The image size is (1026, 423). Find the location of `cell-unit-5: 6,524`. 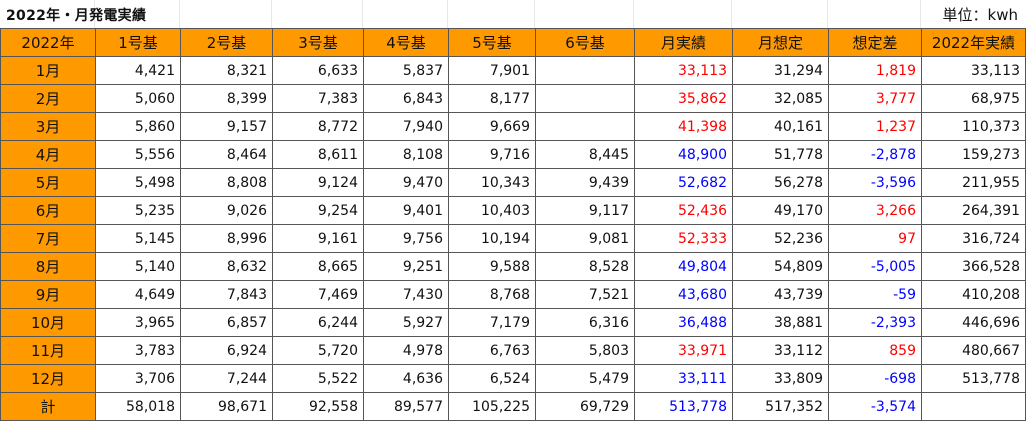

cell-unit-5: 6,524 is located at coordinates (492, 378).